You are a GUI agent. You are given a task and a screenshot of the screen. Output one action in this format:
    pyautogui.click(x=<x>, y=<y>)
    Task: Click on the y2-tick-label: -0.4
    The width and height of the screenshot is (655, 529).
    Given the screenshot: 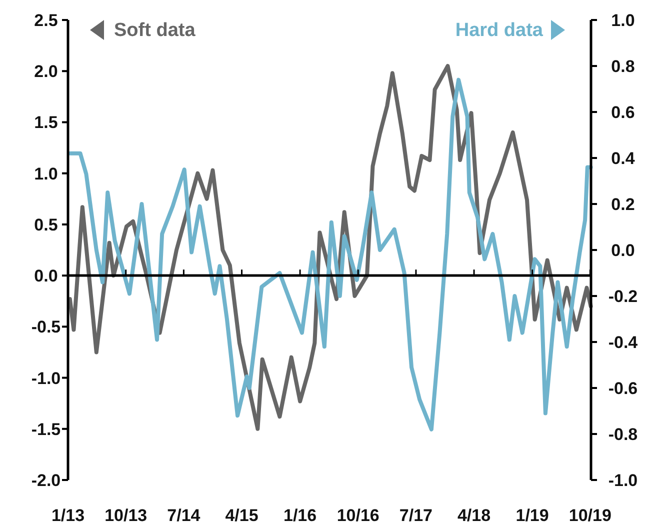 What is the action you would take?
    pyautogui.click(x=623, y=342)
    